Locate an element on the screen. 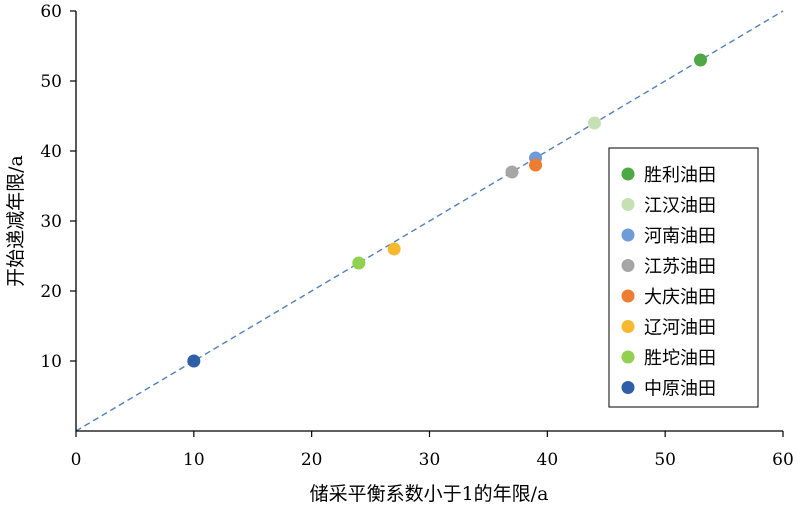 This screenshot has height=510, width=800. legend-label: 大庆油田 is located at coordinates (680, 297).